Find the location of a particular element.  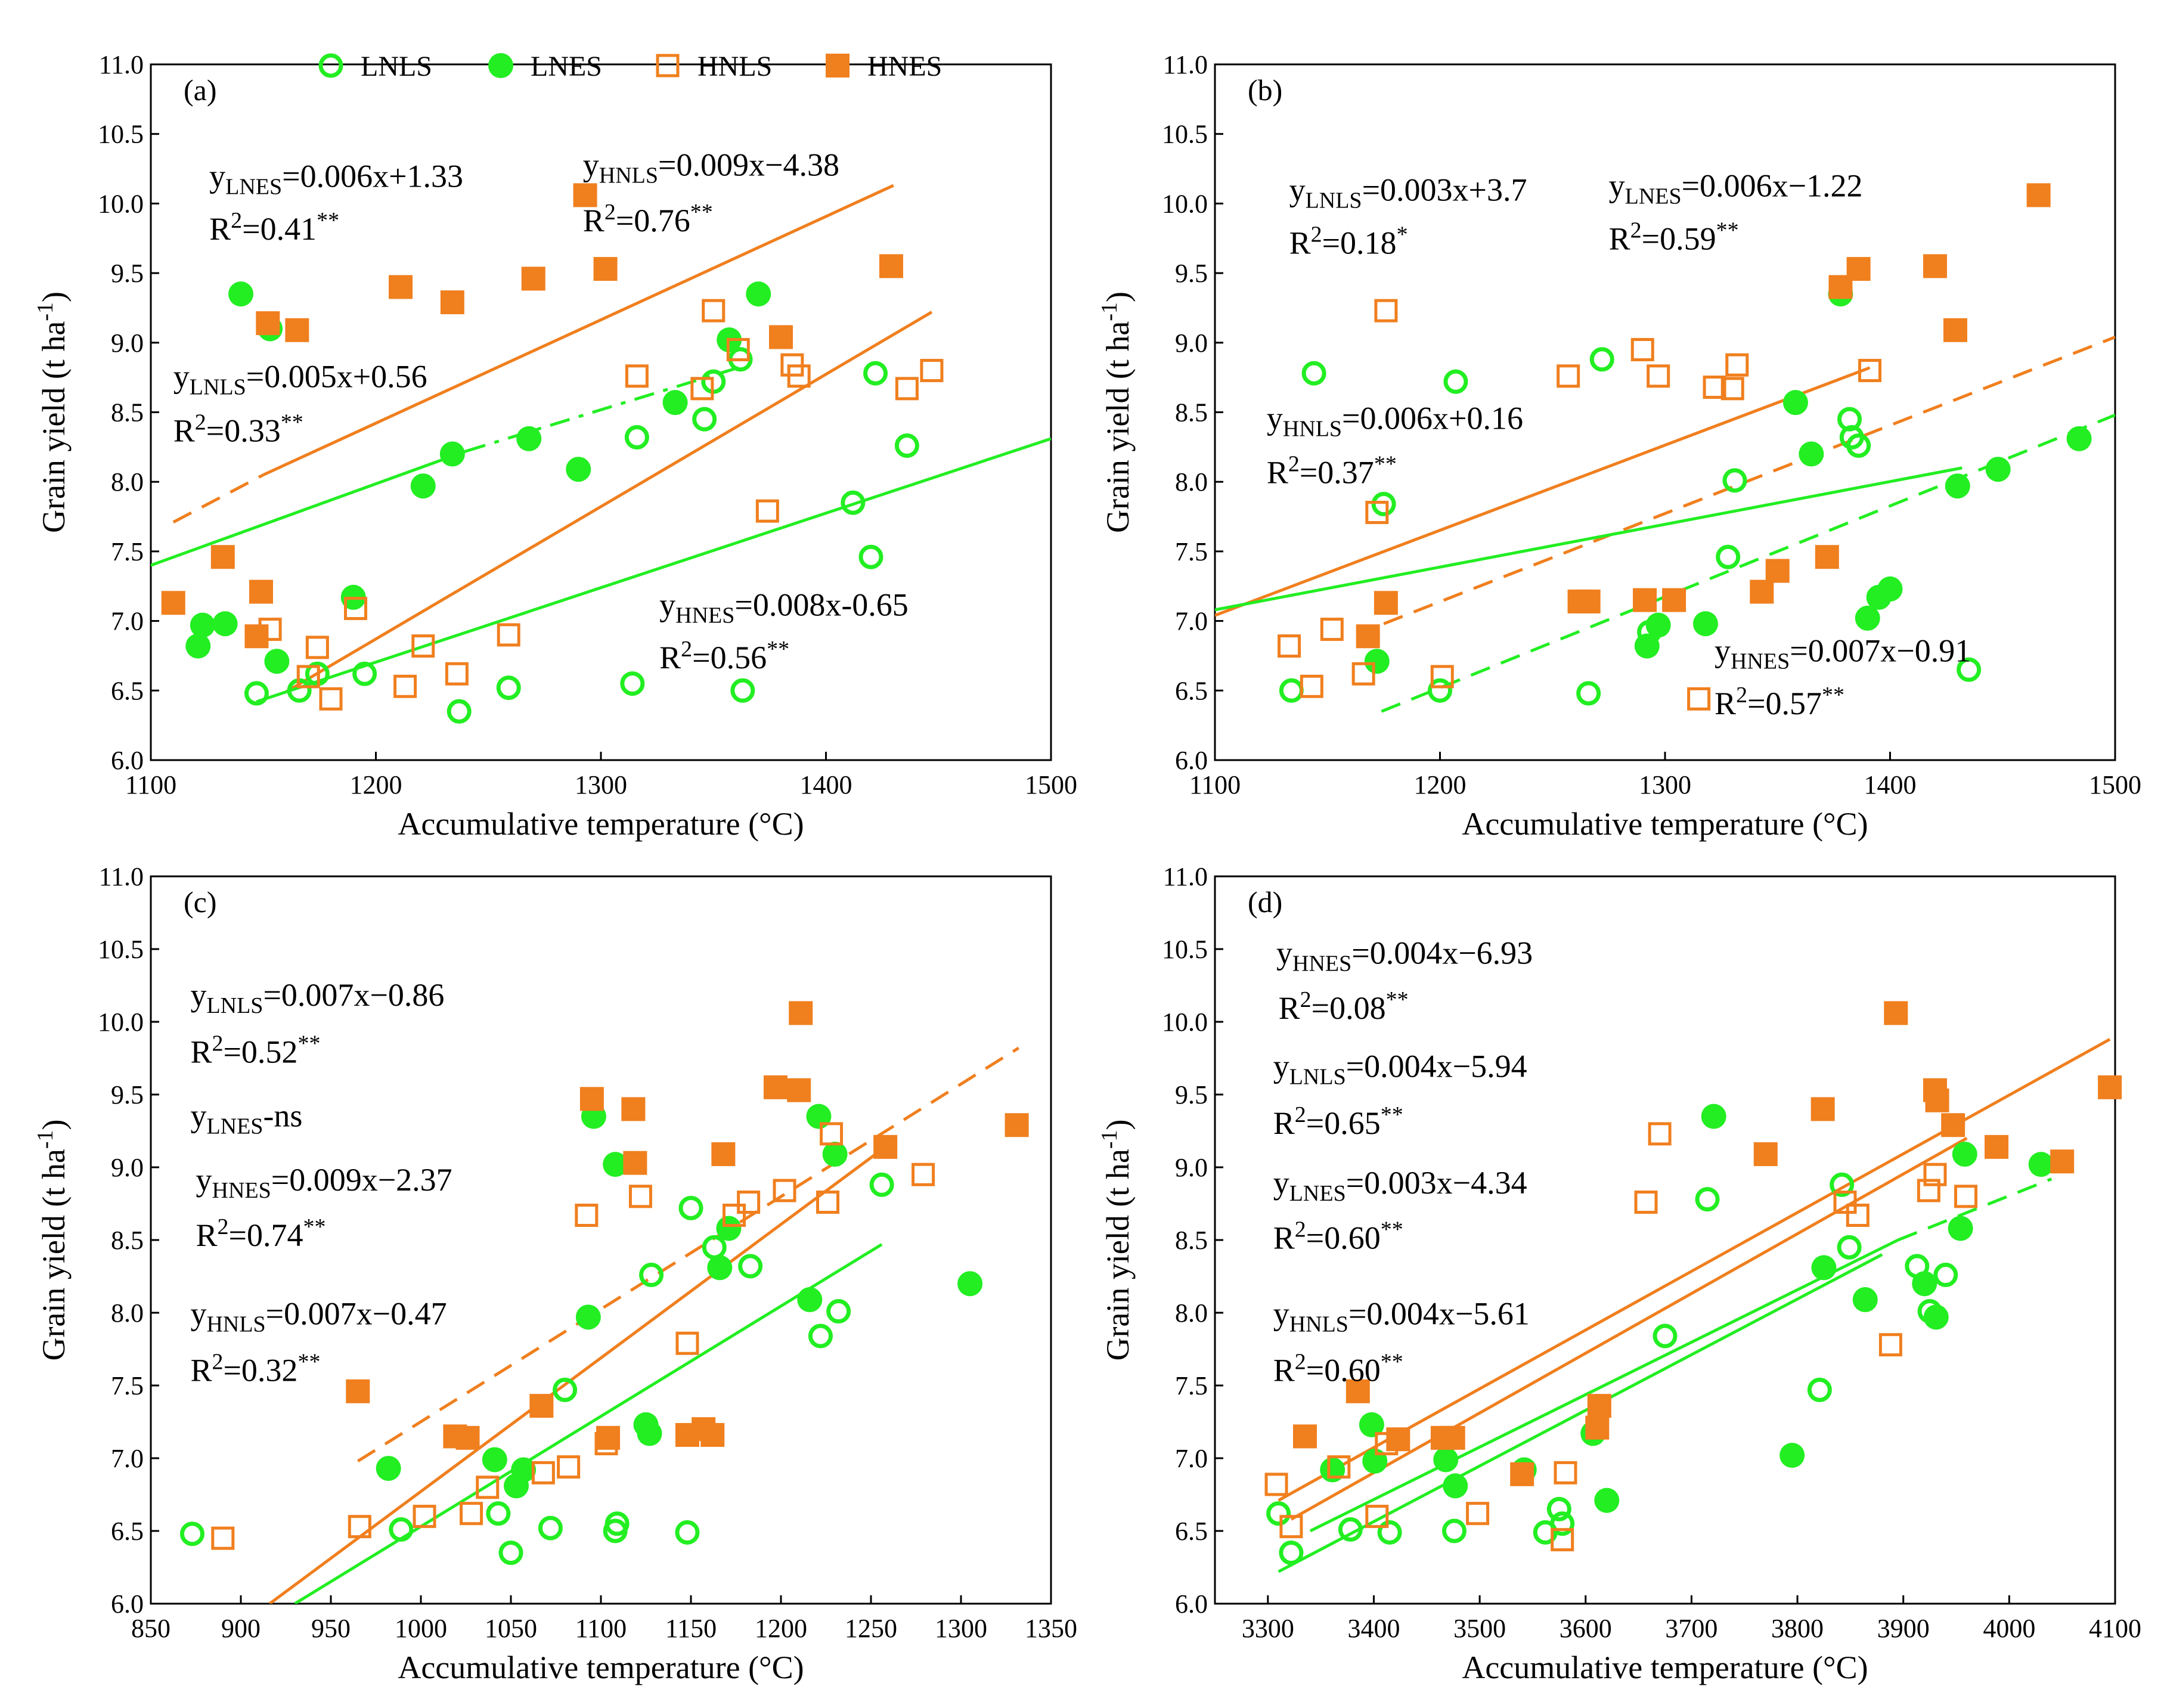

regression-annotation: R2=0.56** is located at coordinates (724, 656).